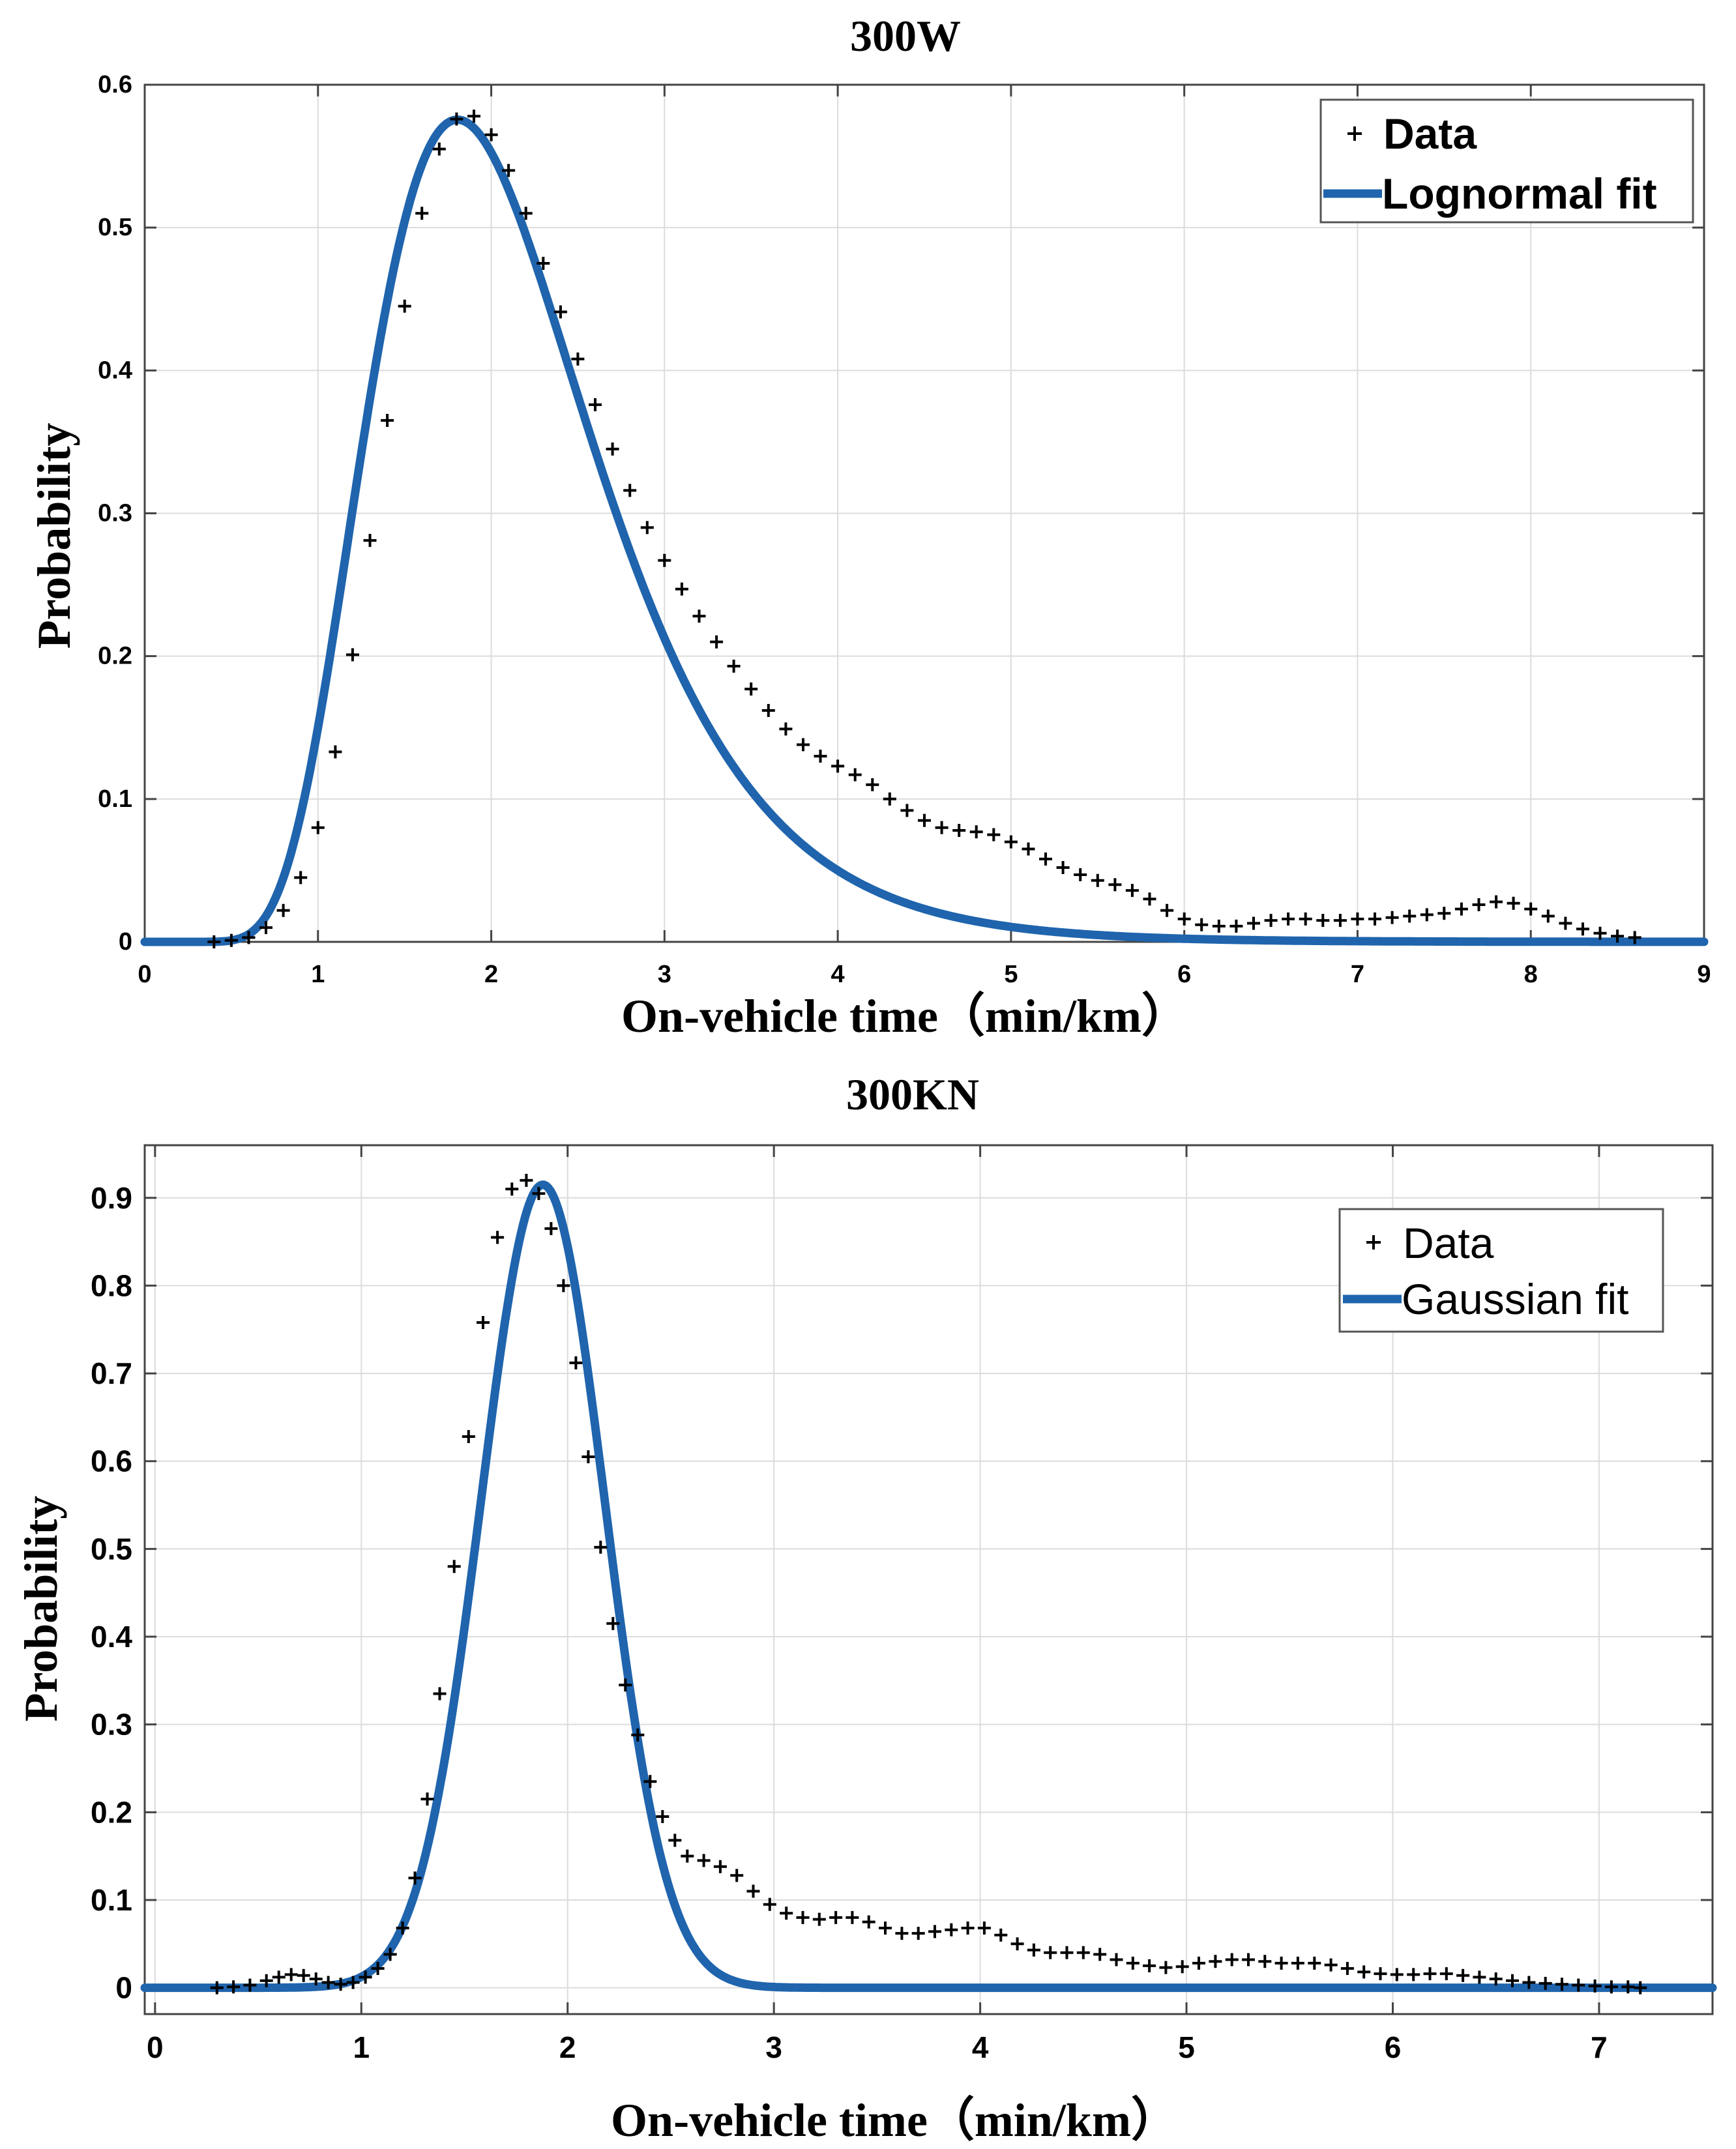 The width and height of the screenshot is (1736, 2149). What do you see at coordinates (123, 1988) in the screenshot?
I see `y-tick-label: 0` at bounding box center [123, 1988].